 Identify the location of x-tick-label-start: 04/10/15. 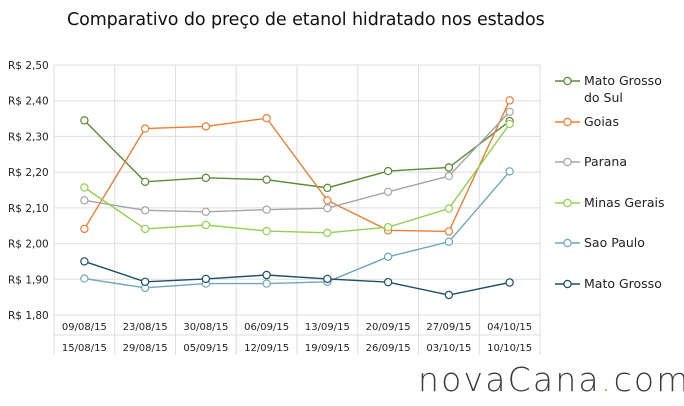
(509, 327).